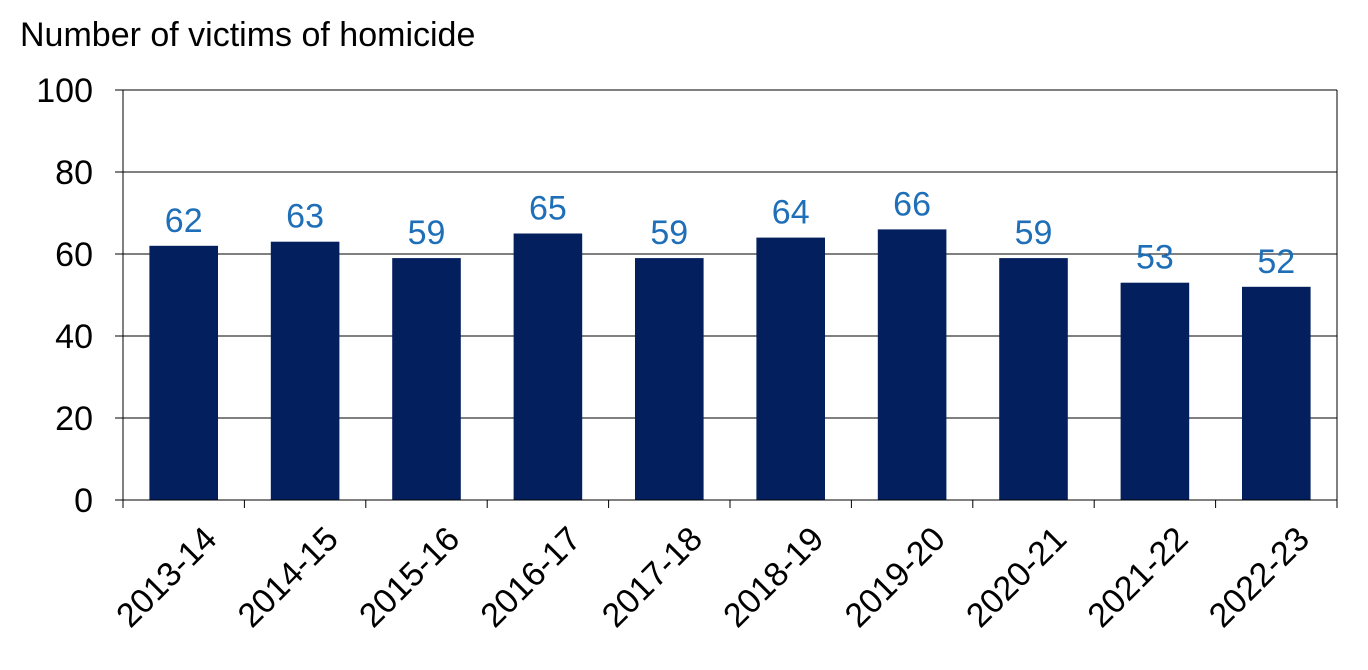  I want to click on data-labels: 62 63 59 65 59 64 66 59 53 52, so click(730, 232).